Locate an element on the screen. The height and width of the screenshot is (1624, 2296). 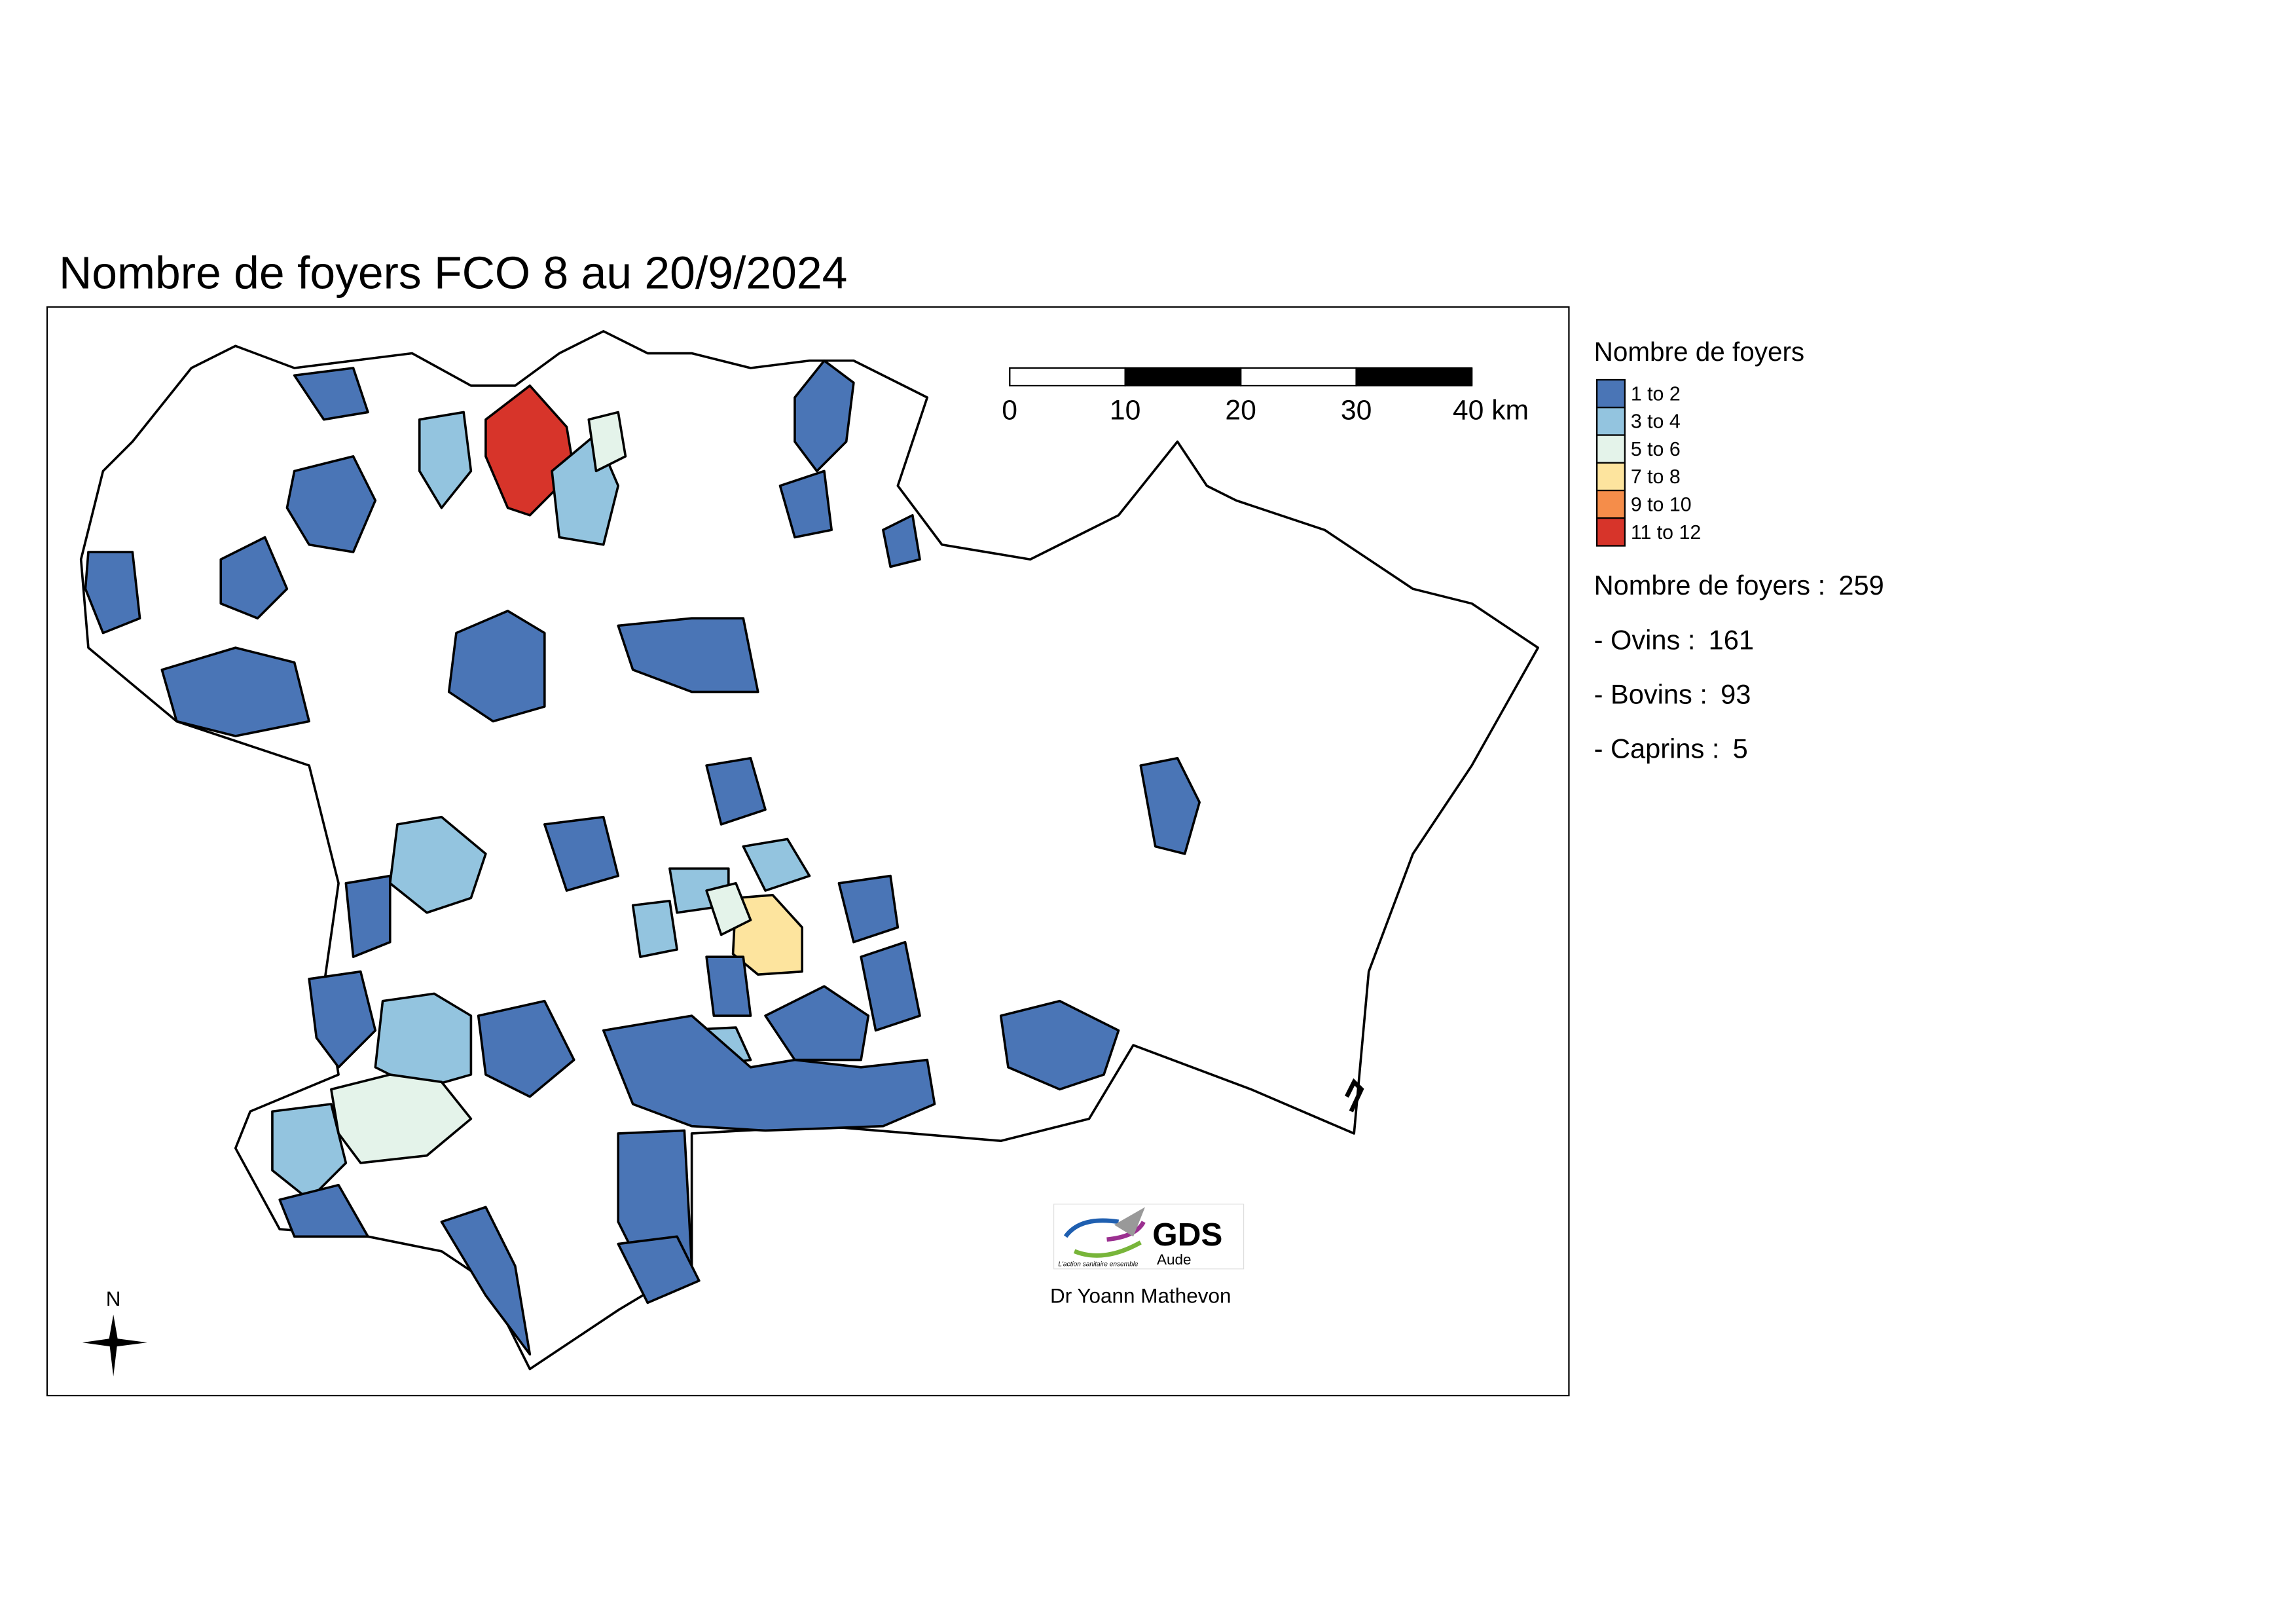
legend-label: 5 to 6 is located at coordinates (1656, 449).